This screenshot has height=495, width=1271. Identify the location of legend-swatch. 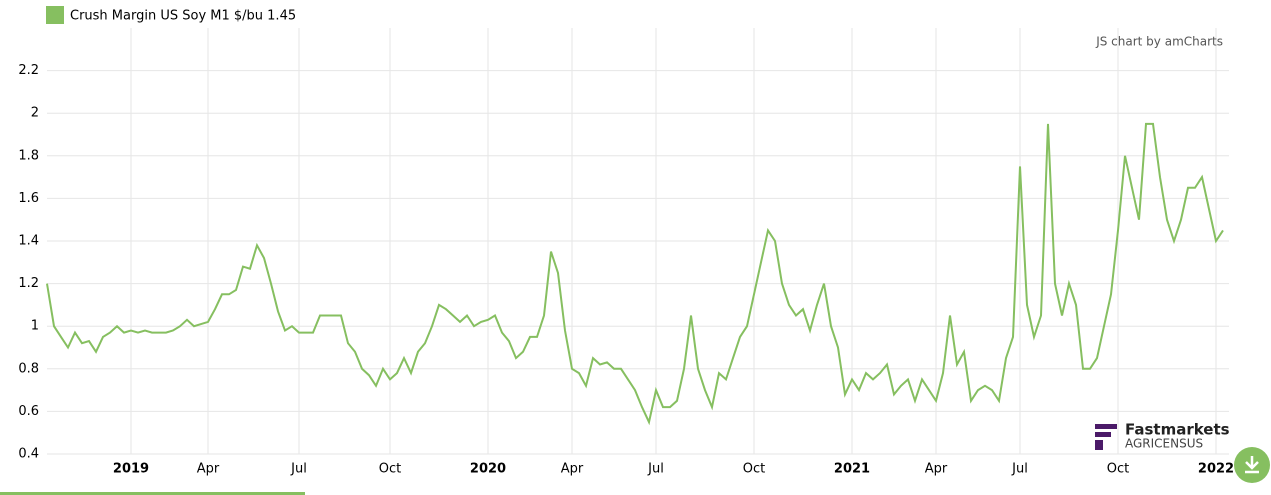
(55, 15).